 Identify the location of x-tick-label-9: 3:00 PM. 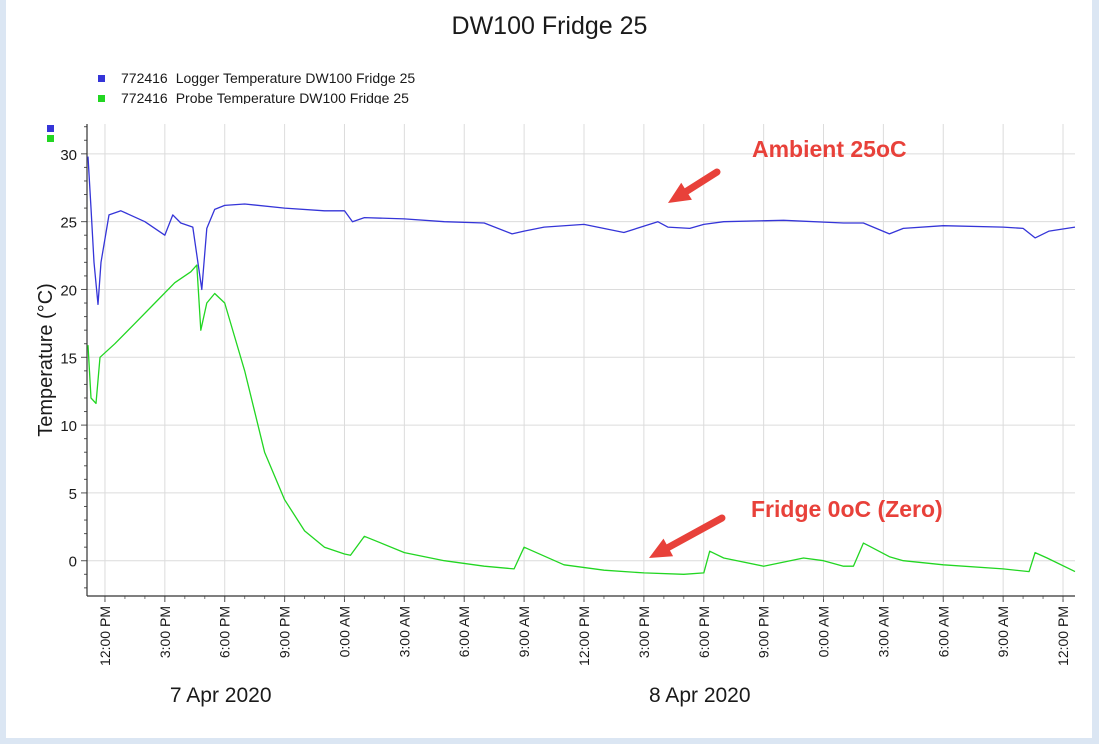
(644, 632).